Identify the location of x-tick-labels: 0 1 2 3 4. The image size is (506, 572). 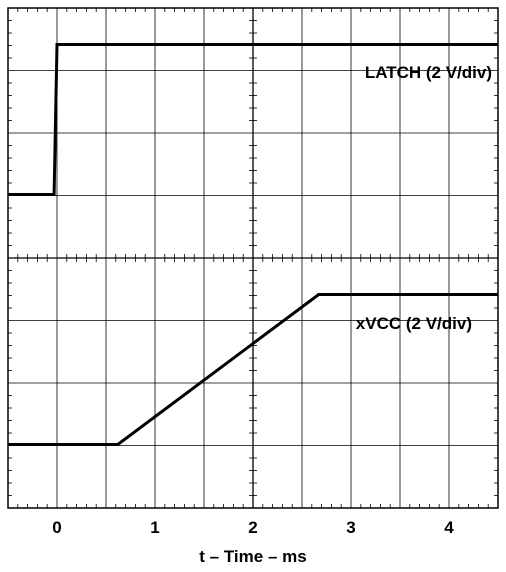
(253, 527).